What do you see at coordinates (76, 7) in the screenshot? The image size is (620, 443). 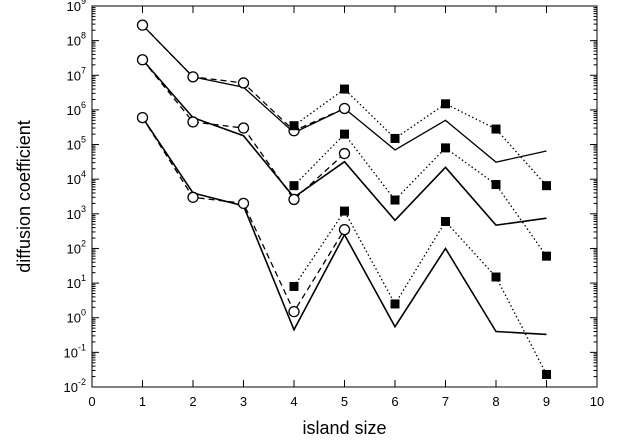 I see `y-tick-label: 109` at bounding box center [76, 7].